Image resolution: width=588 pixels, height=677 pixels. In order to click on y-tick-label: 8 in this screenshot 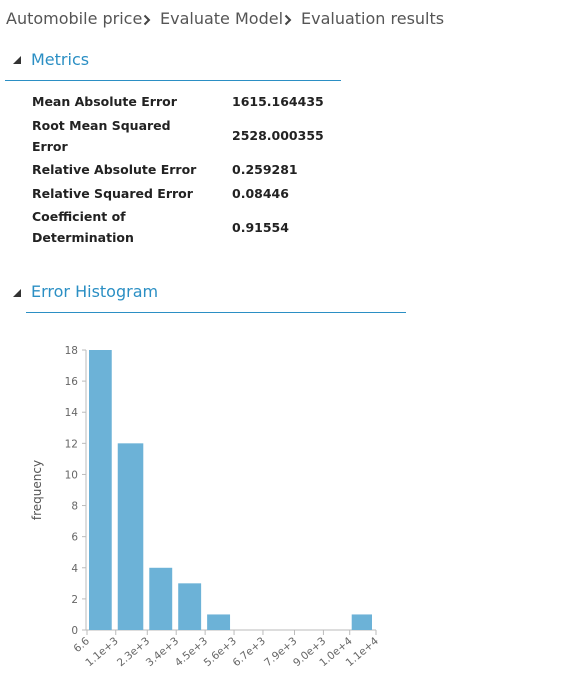, I will do `click(74, 507)`.